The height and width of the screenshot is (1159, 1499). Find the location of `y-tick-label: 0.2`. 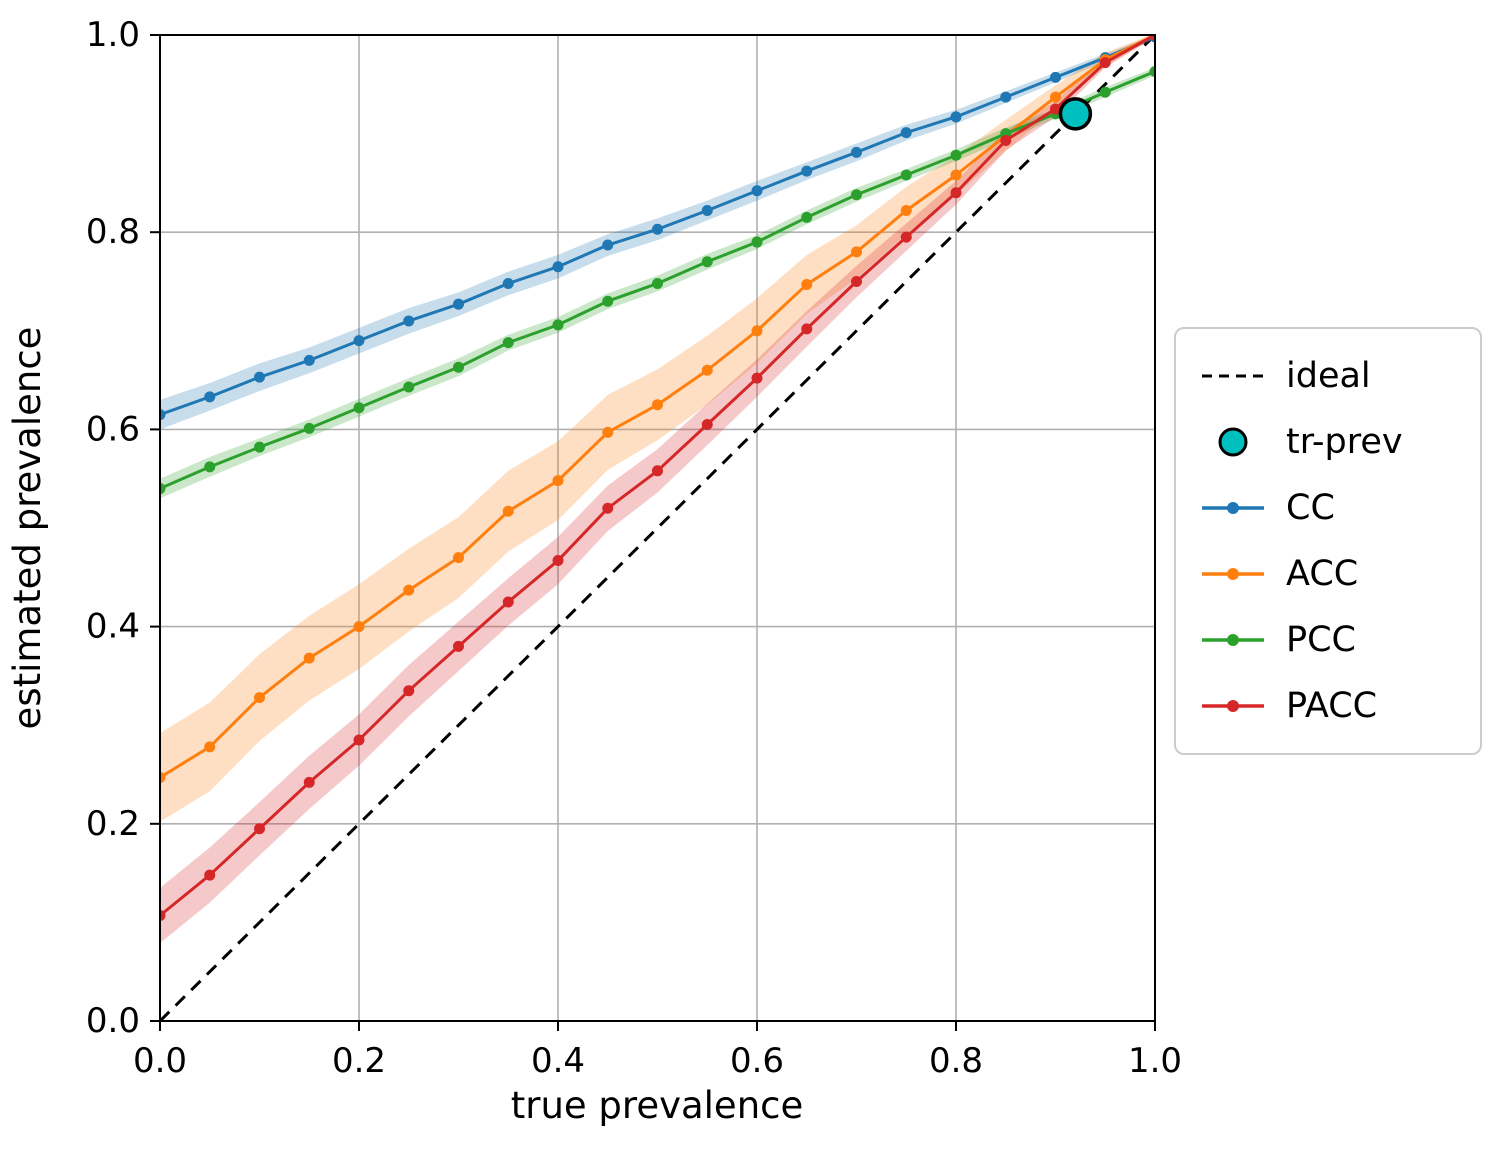

y-tick-label: 0.2 is located at coordinates (113, 824).